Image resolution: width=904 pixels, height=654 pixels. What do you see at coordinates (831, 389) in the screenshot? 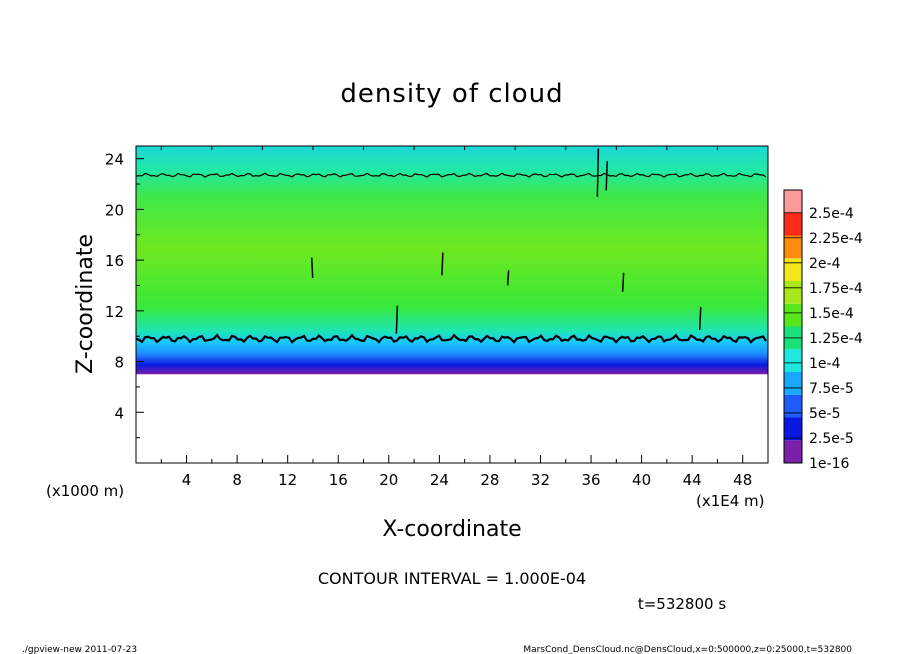
I see `colorbar-label: 7.5e-5` at bounding box center [831, 389].